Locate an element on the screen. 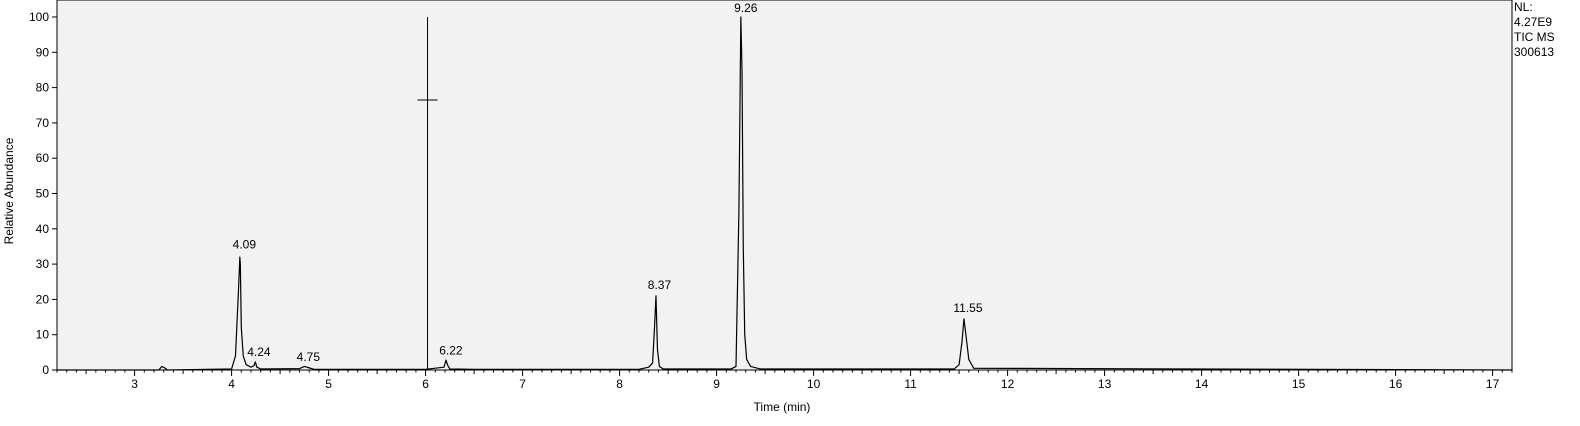 Image resolution: width=1580 pixels, height=426 pixels. y-tick-label: 20 is located at coordinates (43, 299).